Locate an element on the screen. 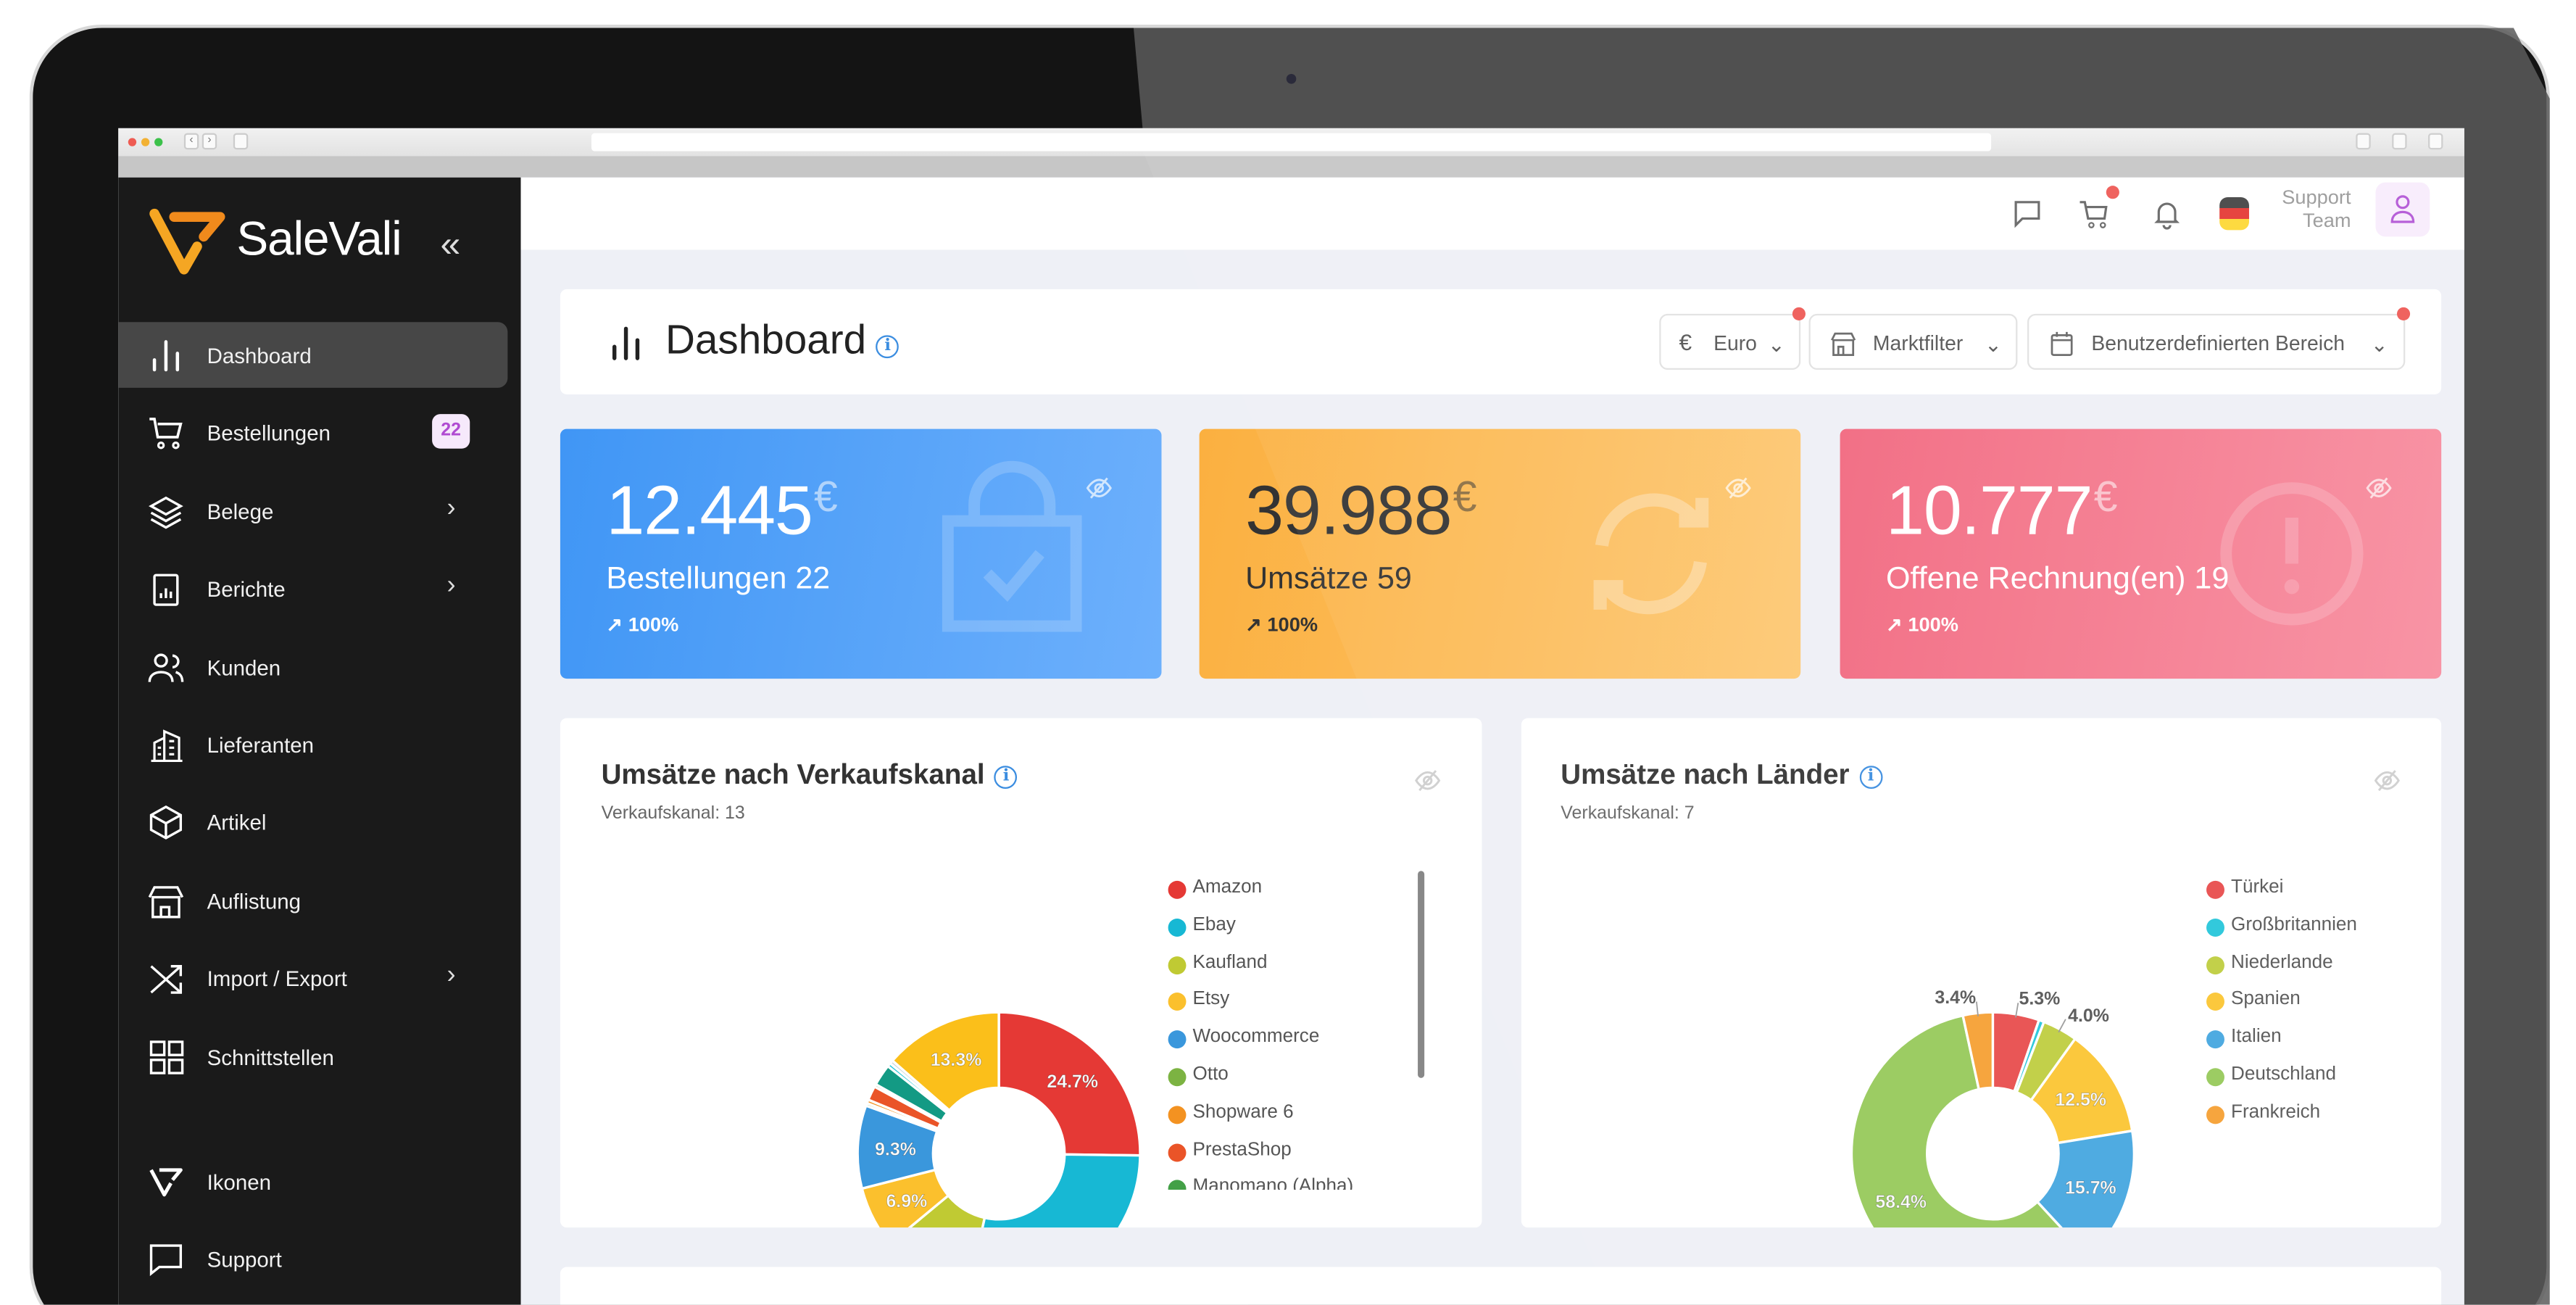  legend-item: Etsy is located at coordinates (1283, 1003).